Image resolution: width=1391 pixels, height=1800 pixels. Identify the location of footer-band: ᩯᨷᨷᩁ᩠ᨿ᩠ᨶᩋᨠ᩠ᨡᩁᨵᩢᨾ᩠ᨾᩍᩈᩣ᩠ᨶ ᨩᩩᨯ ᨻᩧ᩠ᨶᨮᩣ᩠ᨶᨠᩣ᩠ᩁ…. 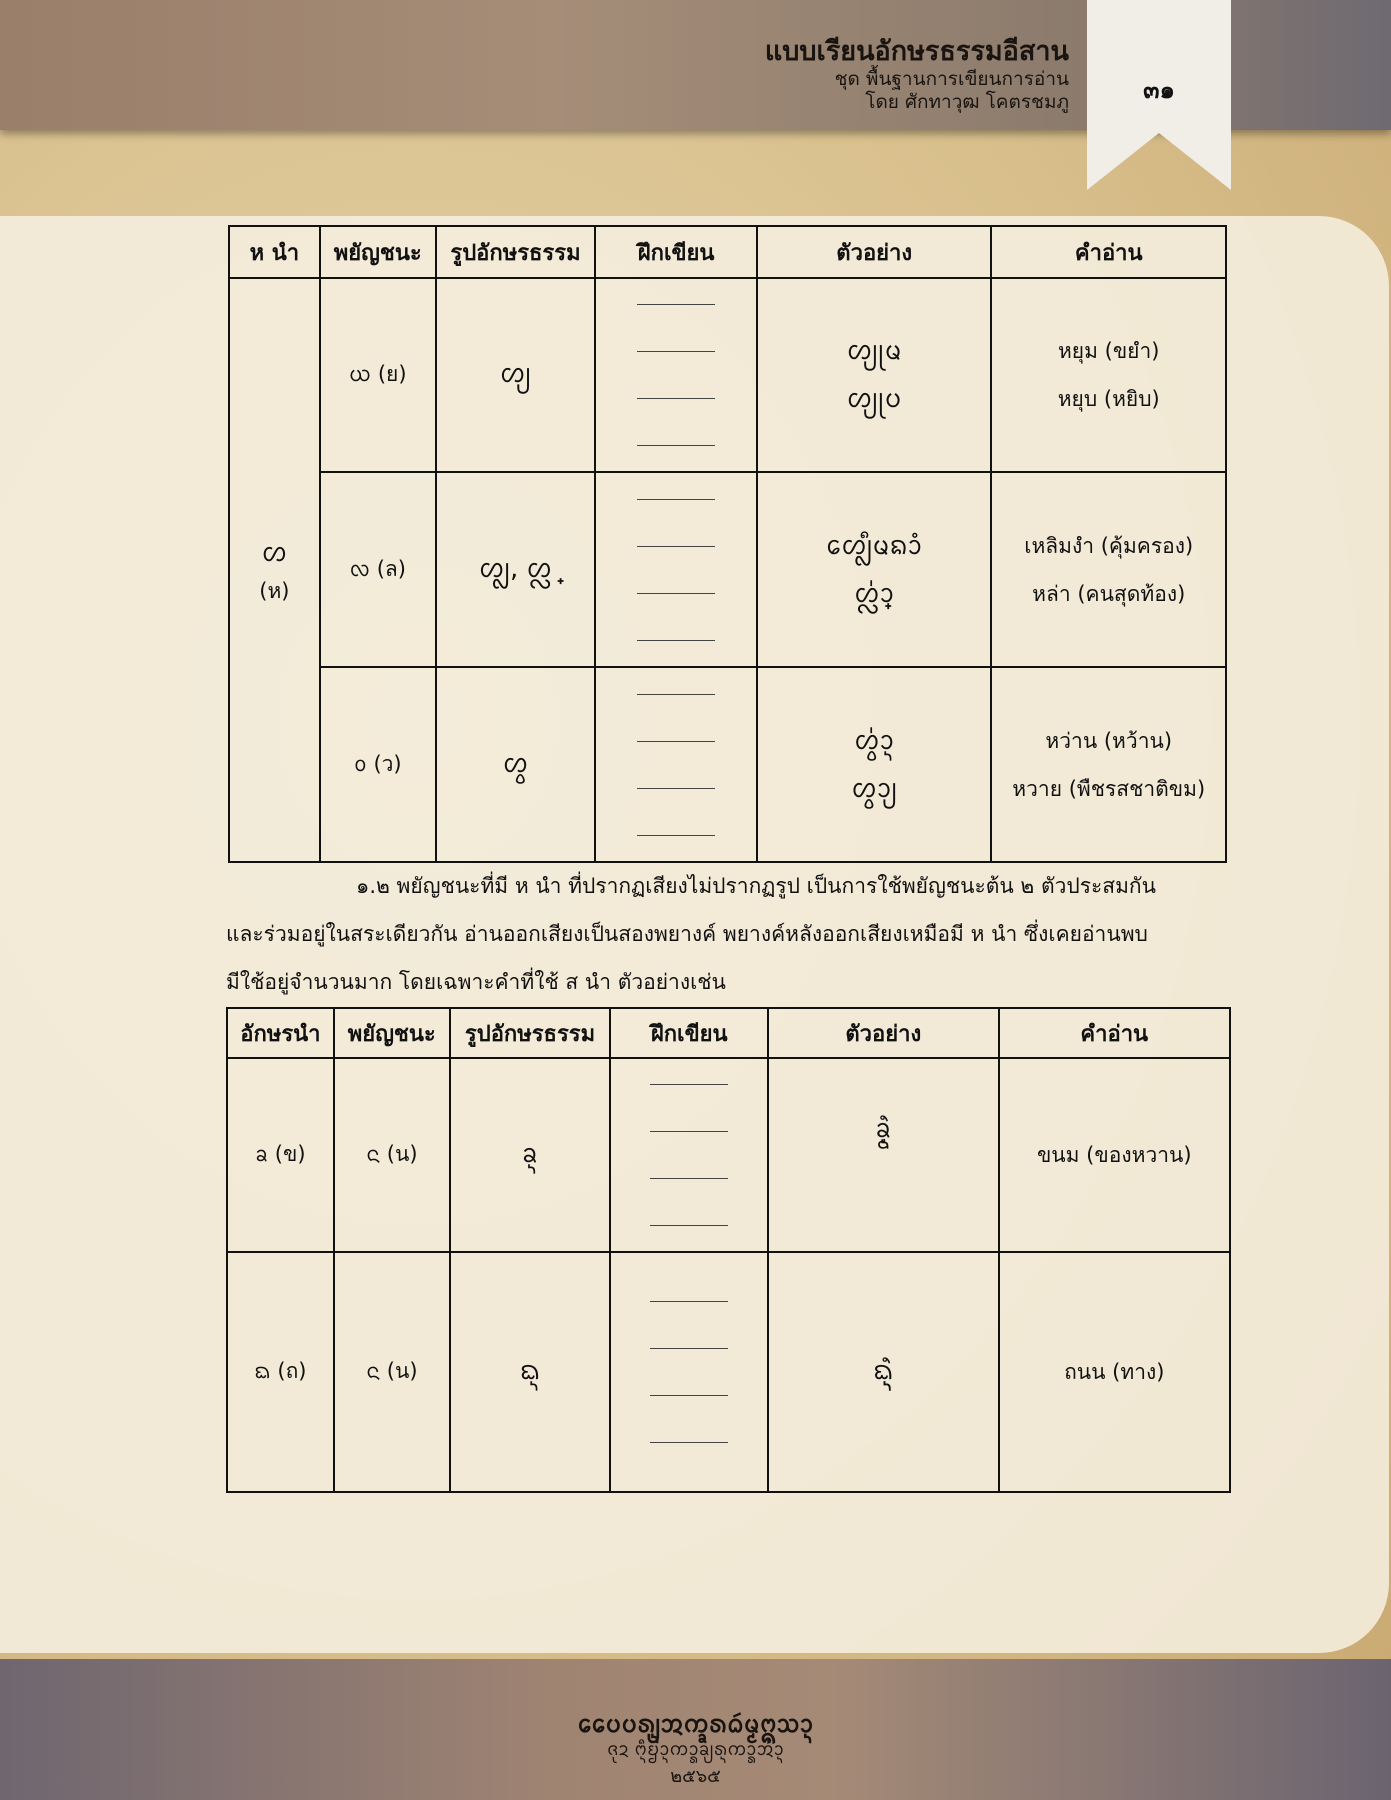
(695, 1729).